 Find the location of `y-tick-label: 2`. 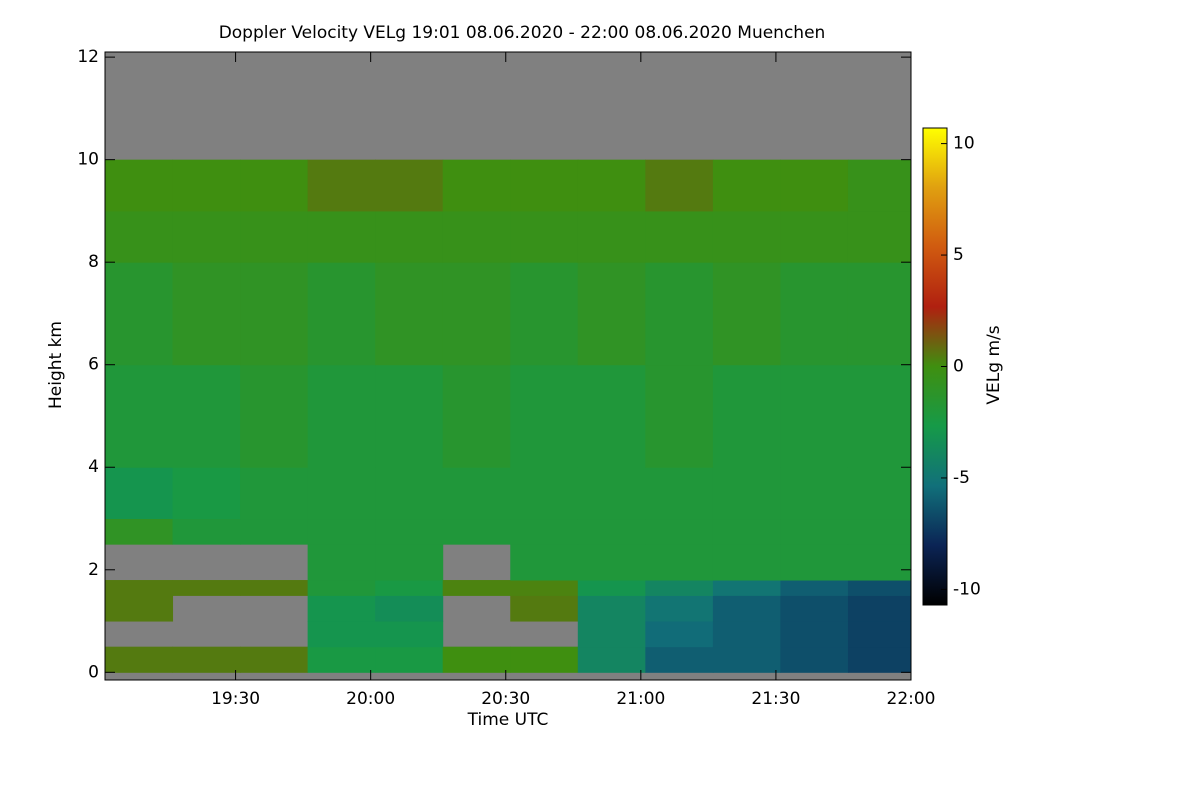

y-tick-label: 2 is located at coordinates (93, 570).